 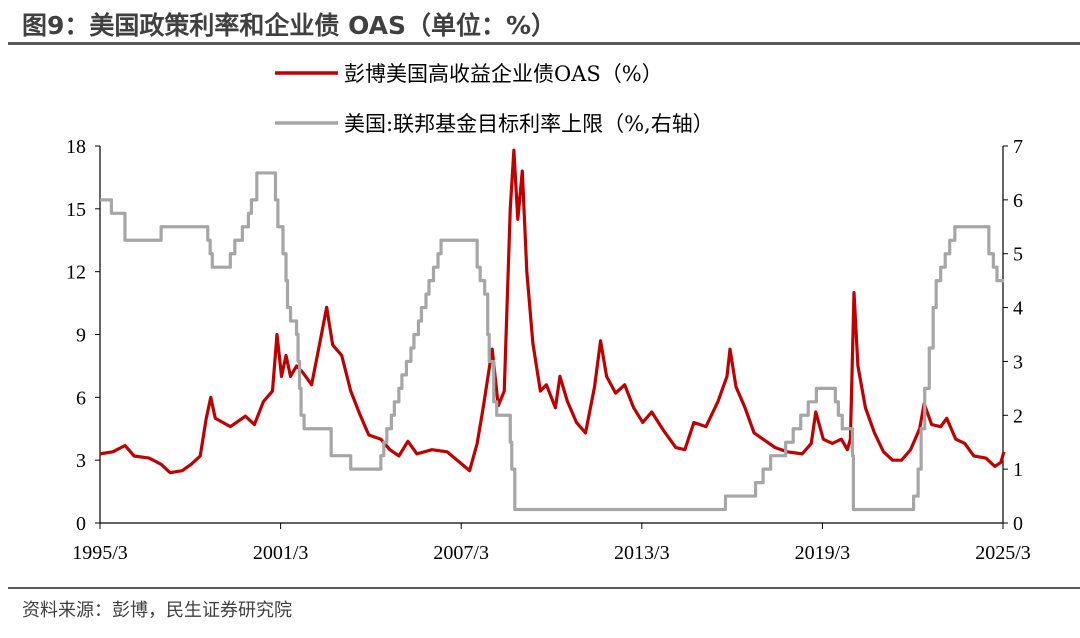 What do you see at coordinates (544, 43) in the screenshot?
I see `title-divider` at bounding box center [544, 43].